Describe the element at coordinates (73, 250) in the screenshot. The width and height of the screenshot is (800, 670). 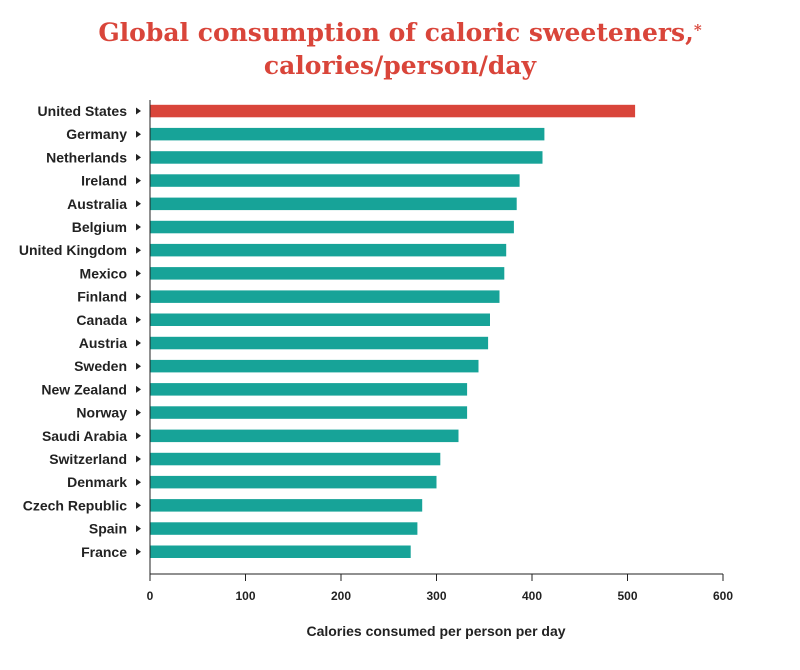
I see `category-label-united-kingdom: United Kingdom` at that location.